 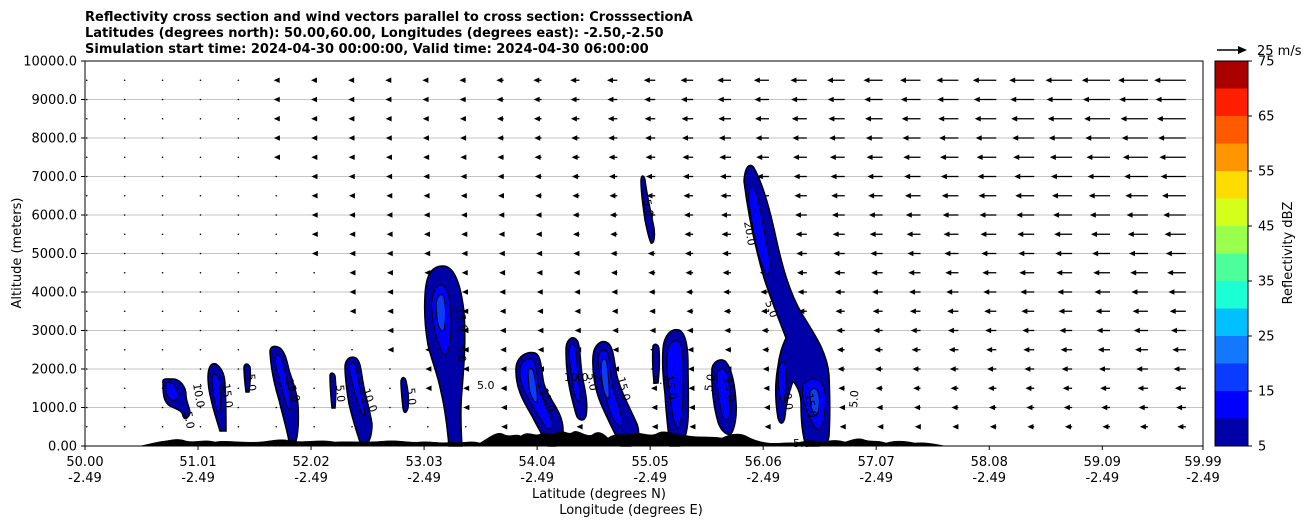 What do you see at coordinates (1266, 117) in the screenshot?
I see `colorbar-tick-label-6: 65` at bounding box center [1266, 117].